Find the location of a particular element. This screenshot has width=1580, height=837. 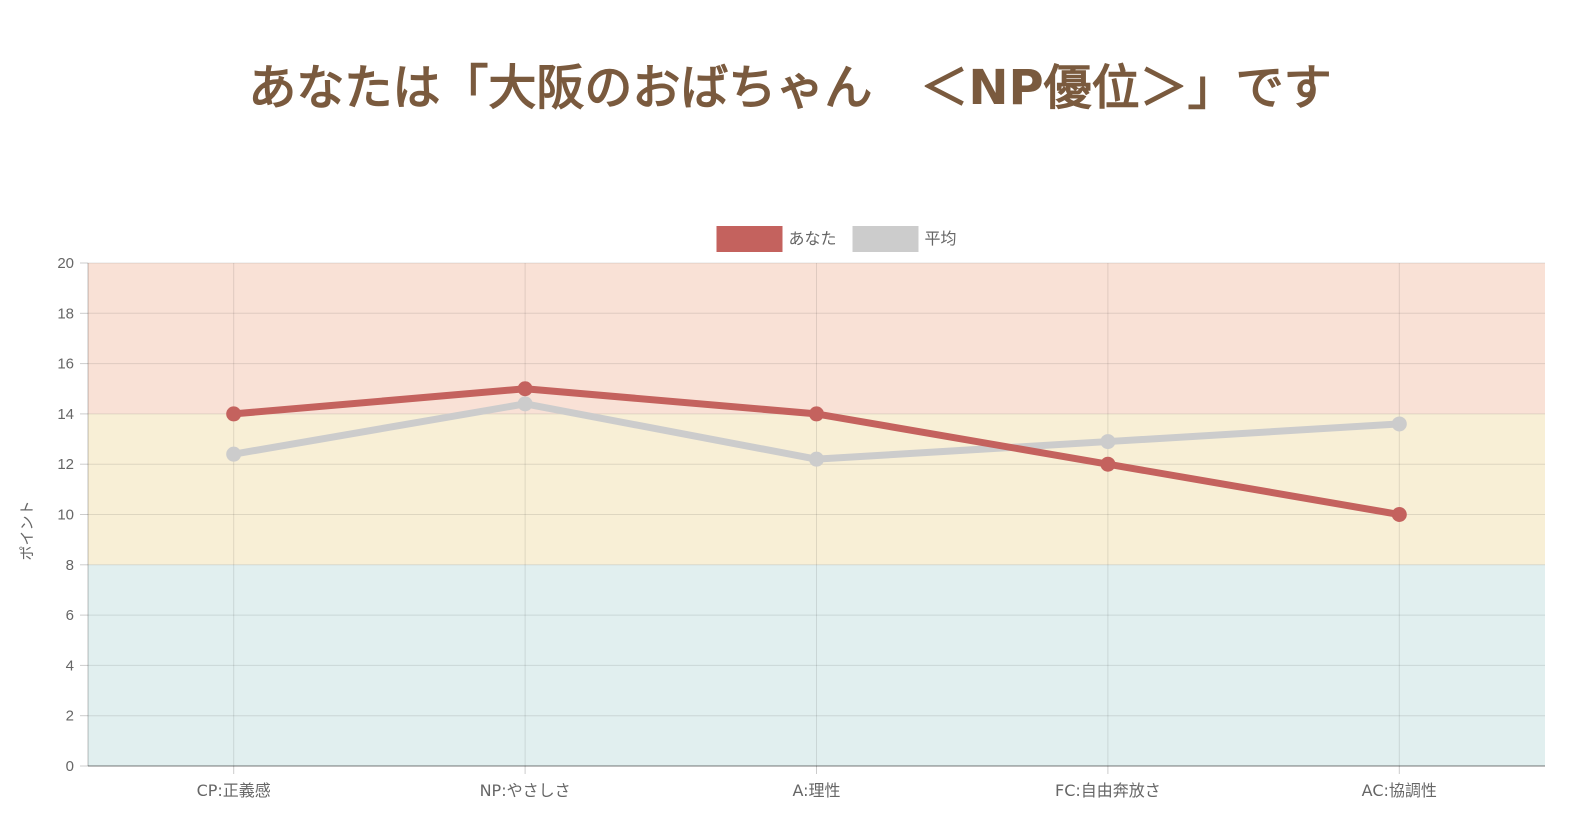

x-axis-ticks: CP:正義感 NP:やさしさ A:理性 FC:自由奔放さ AC:協調性 is located at coordinates (817, 783).